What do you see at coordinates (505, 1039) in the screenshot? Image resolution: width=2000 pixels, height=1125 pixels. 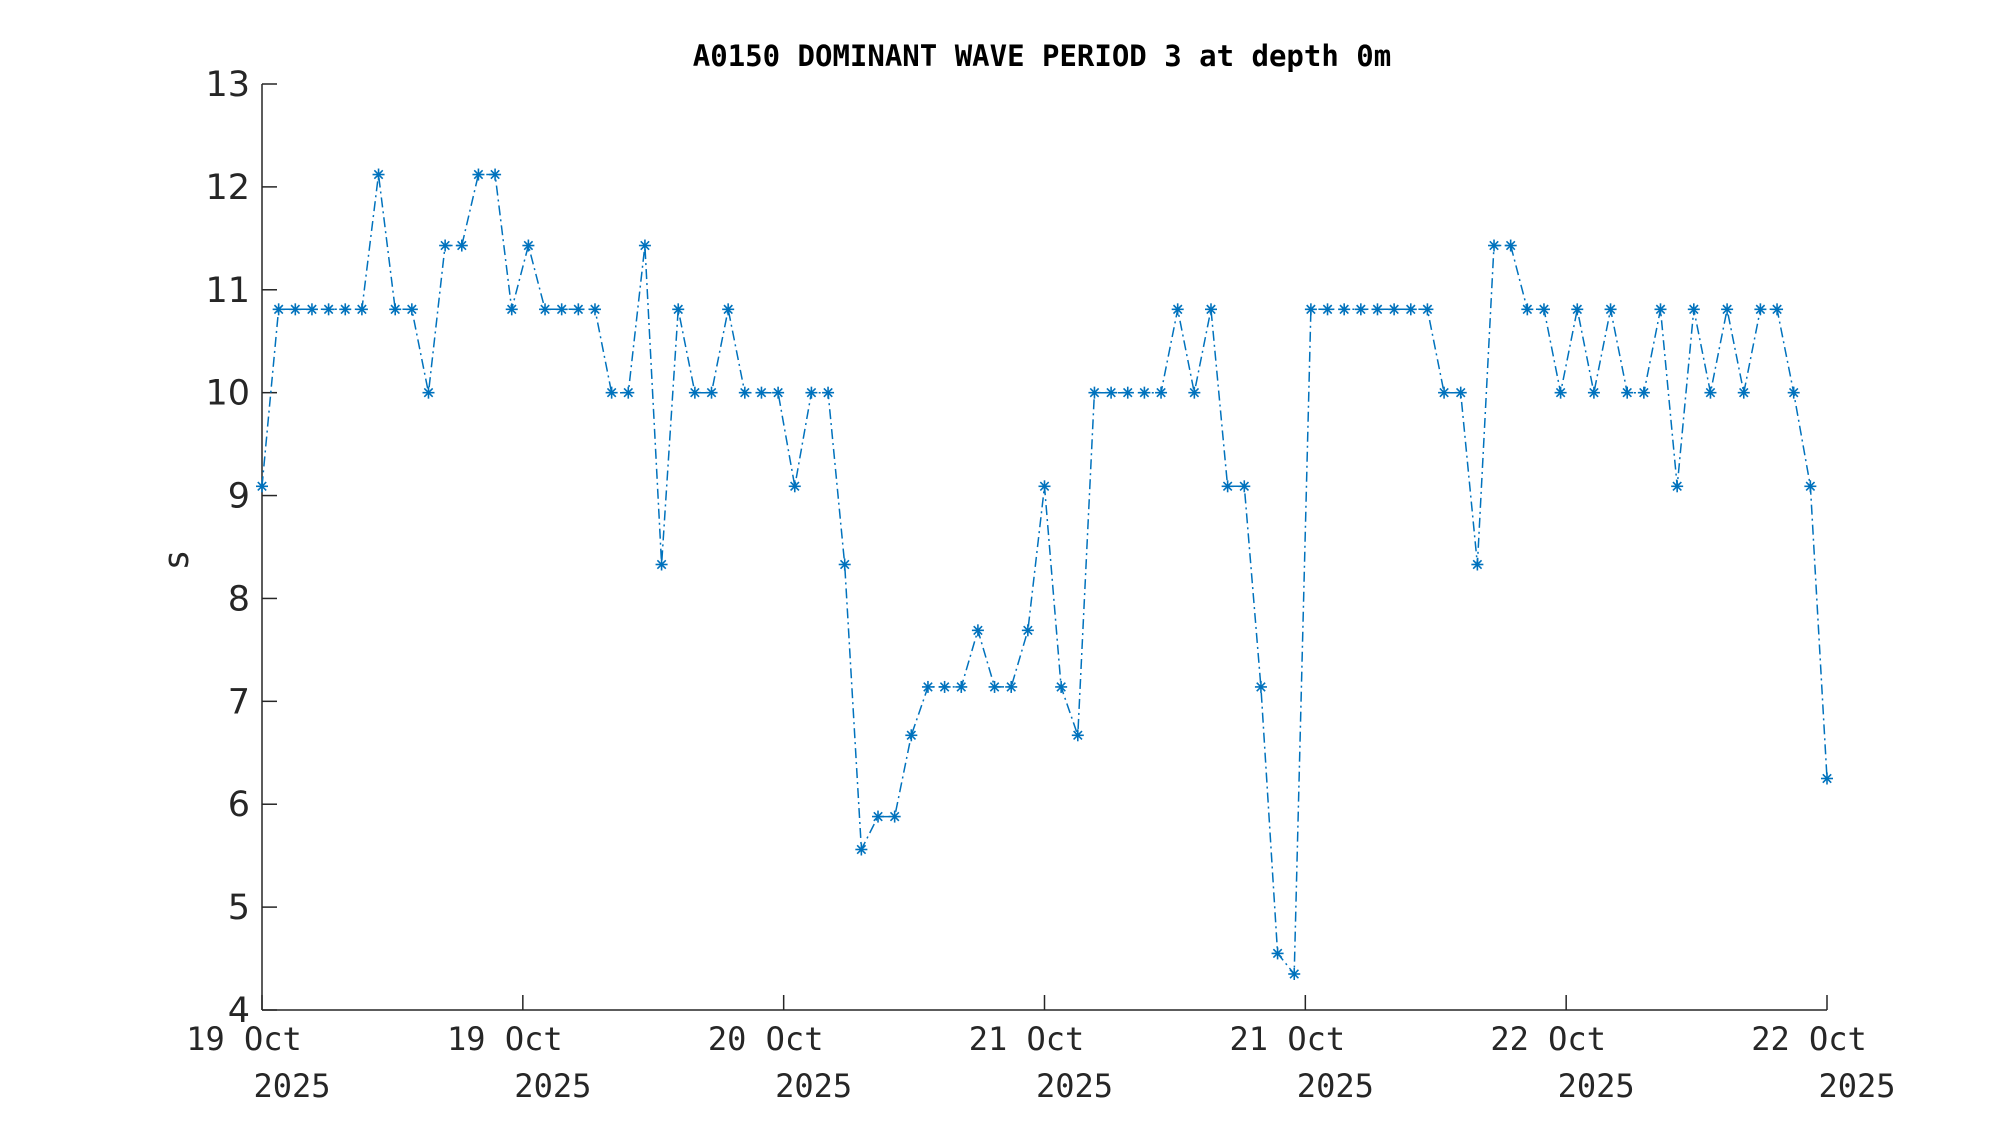 I see `x-tick-label: 19 Oct` at bounding box center [505, 1039].